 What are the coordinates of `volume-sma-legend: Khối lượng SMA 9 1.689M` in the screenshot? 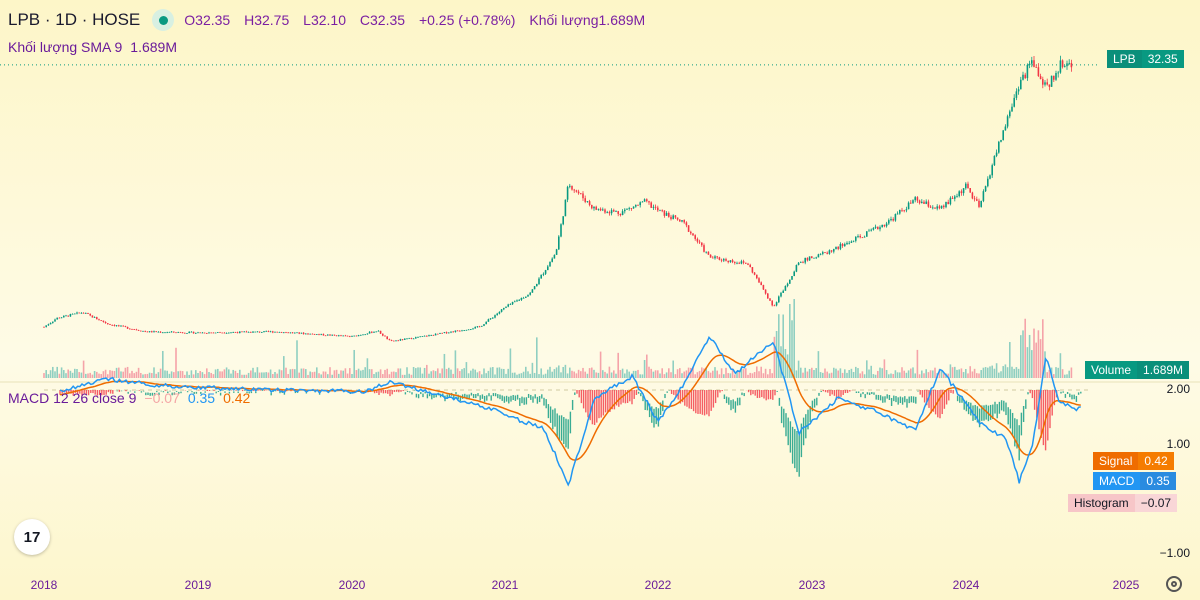 It's located at (92, 47).